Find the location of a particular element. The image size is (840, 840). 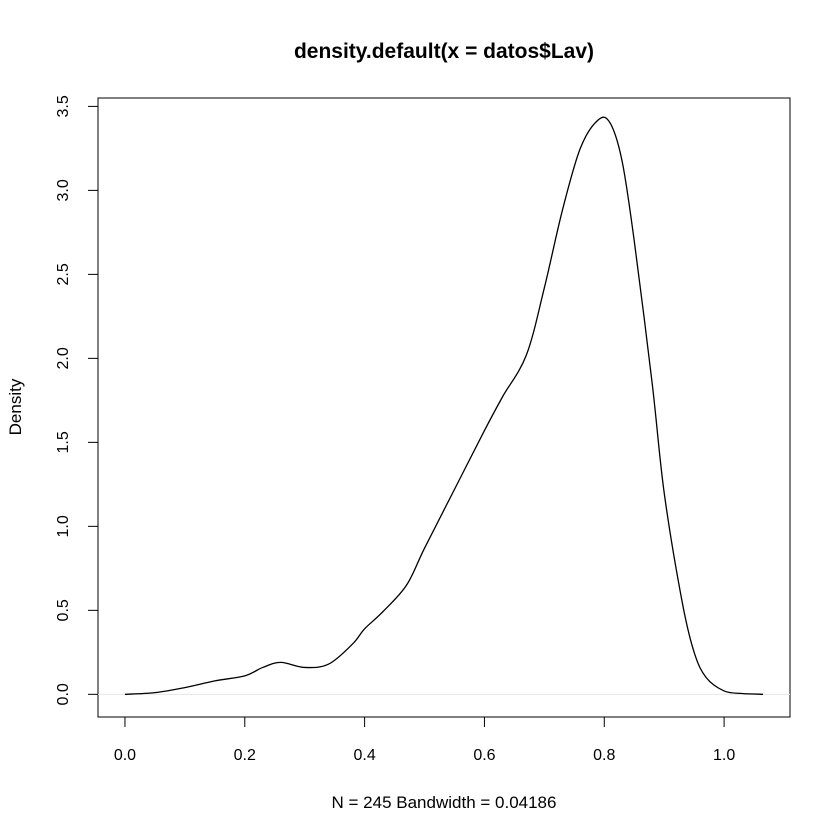

x-tick-label: 0.8 is located at coordinates (604, 755).